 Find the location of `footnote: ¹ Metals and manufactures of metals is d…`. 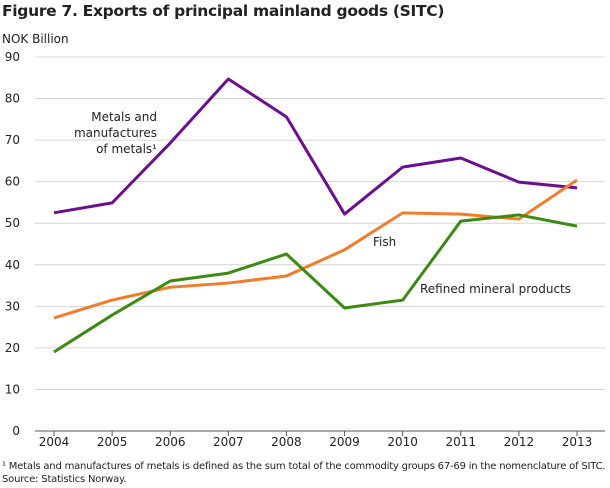

footnote: ¹ Metals and manufactures of metals is d… is located at coordinates (304, 466).